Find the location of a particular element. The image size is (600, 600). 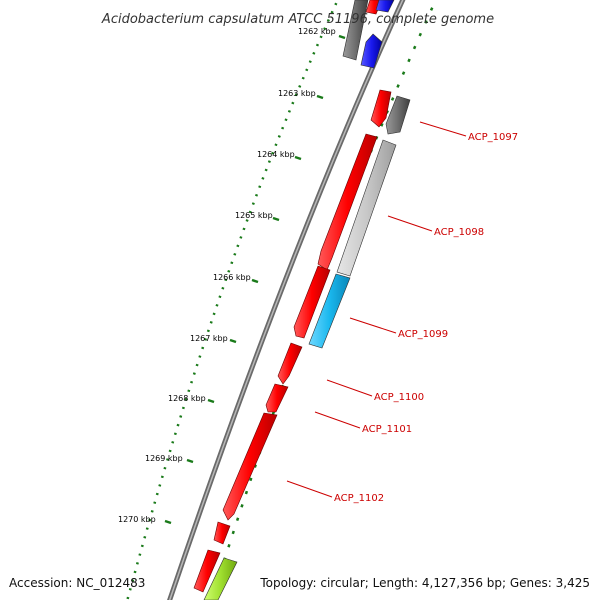

gene-label-acp-1100: ACP_1100 is located at coordinates (399, 397).